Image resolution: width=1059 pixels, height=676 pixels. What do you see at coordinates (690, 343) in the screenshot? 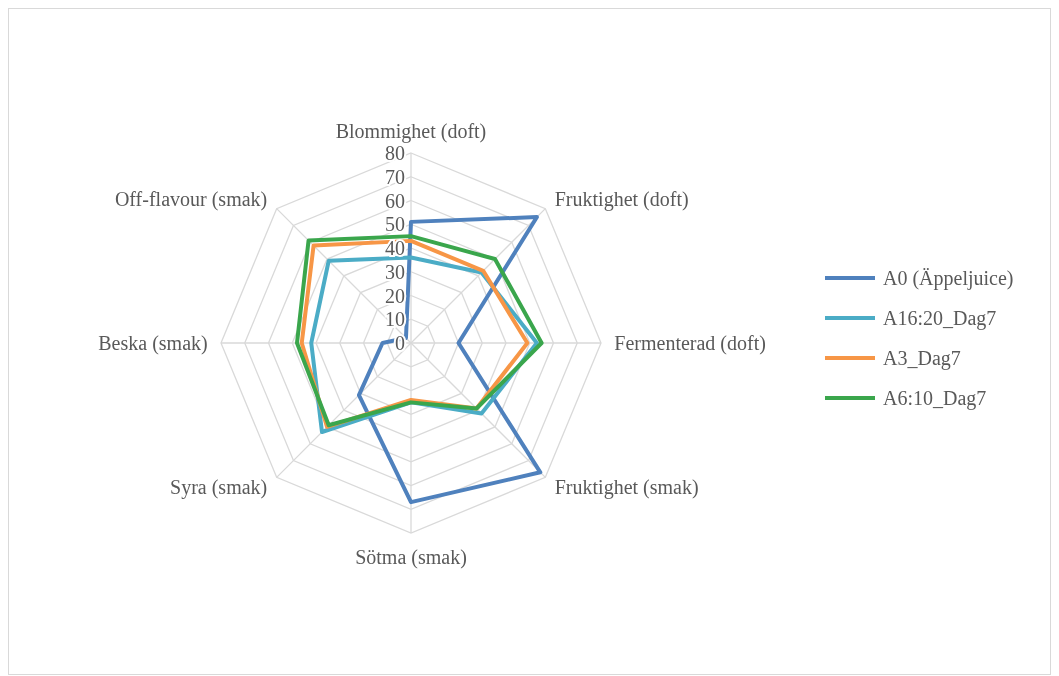
I see `spoke-label: Fermenterad (doft)` at bounding box center [690, 343].